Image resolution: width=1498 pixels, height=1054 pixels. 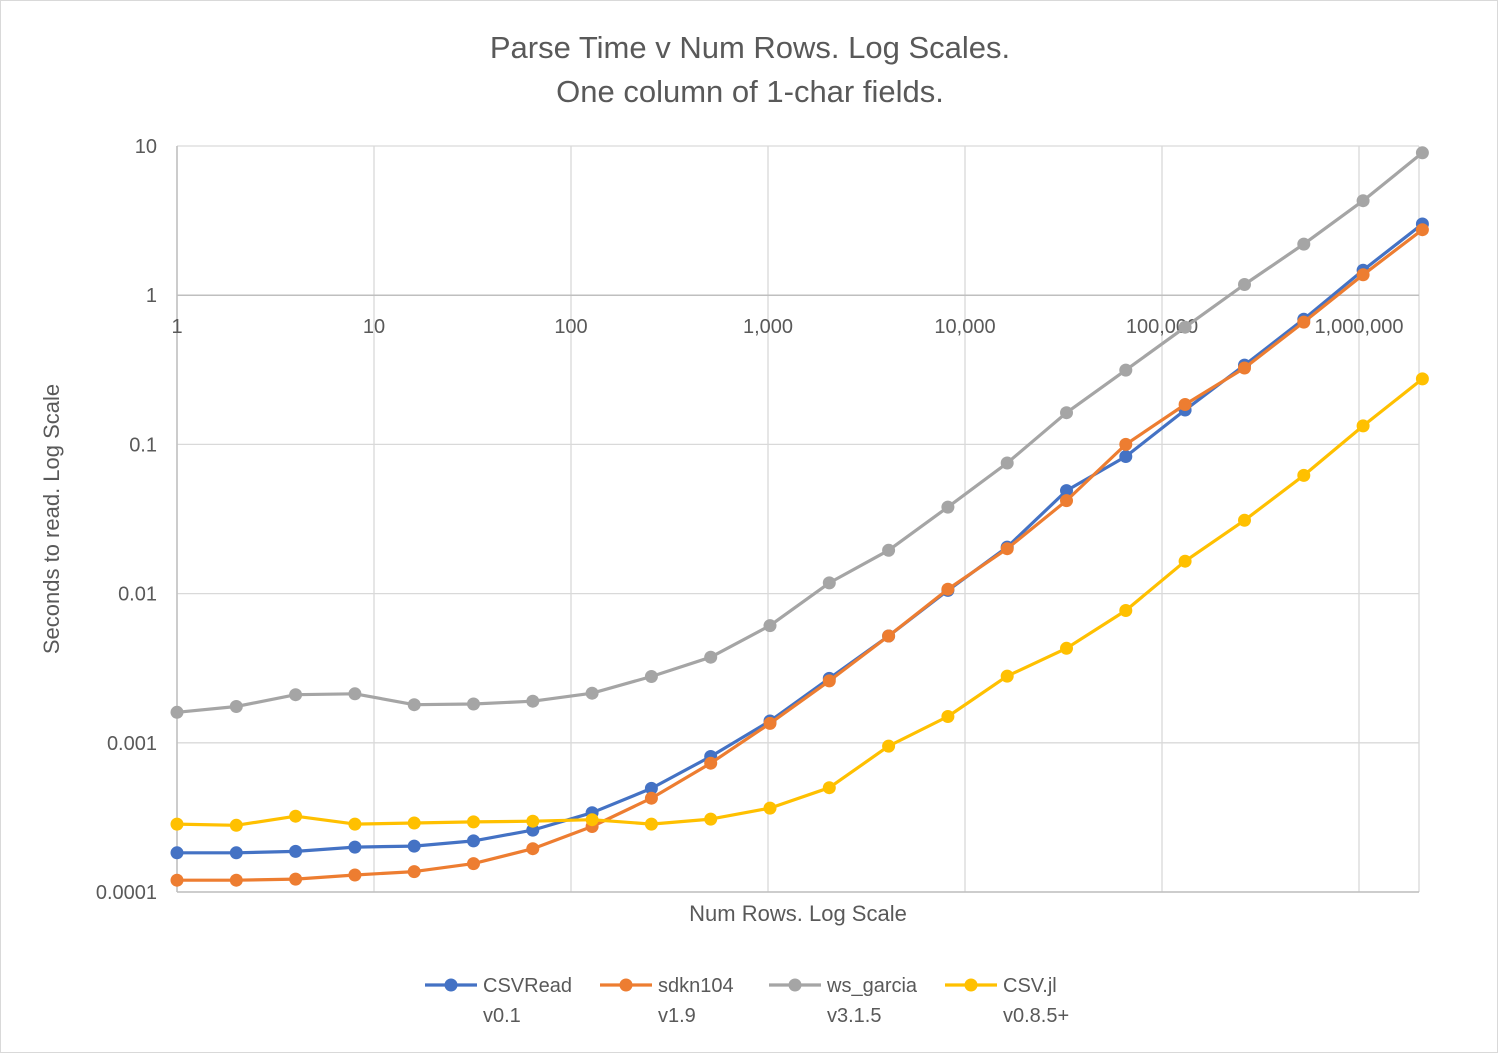 What do you see at coordinates (126, 893) in the screenshot?
I see `y-tick-label: 0.0001` at bounding box center [126, 893].